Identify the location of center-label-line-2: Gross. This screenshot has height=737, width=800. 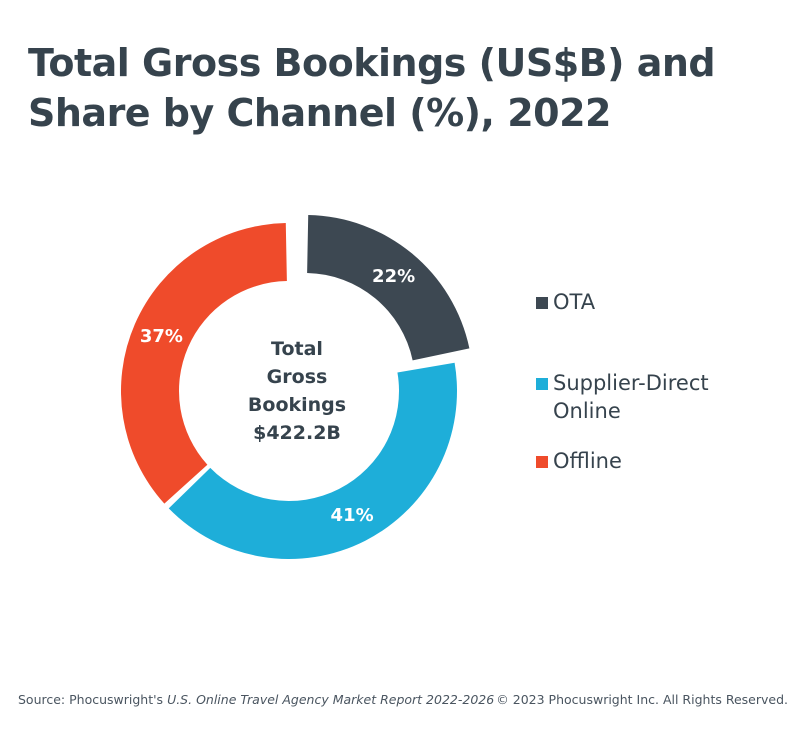
(297, 377).